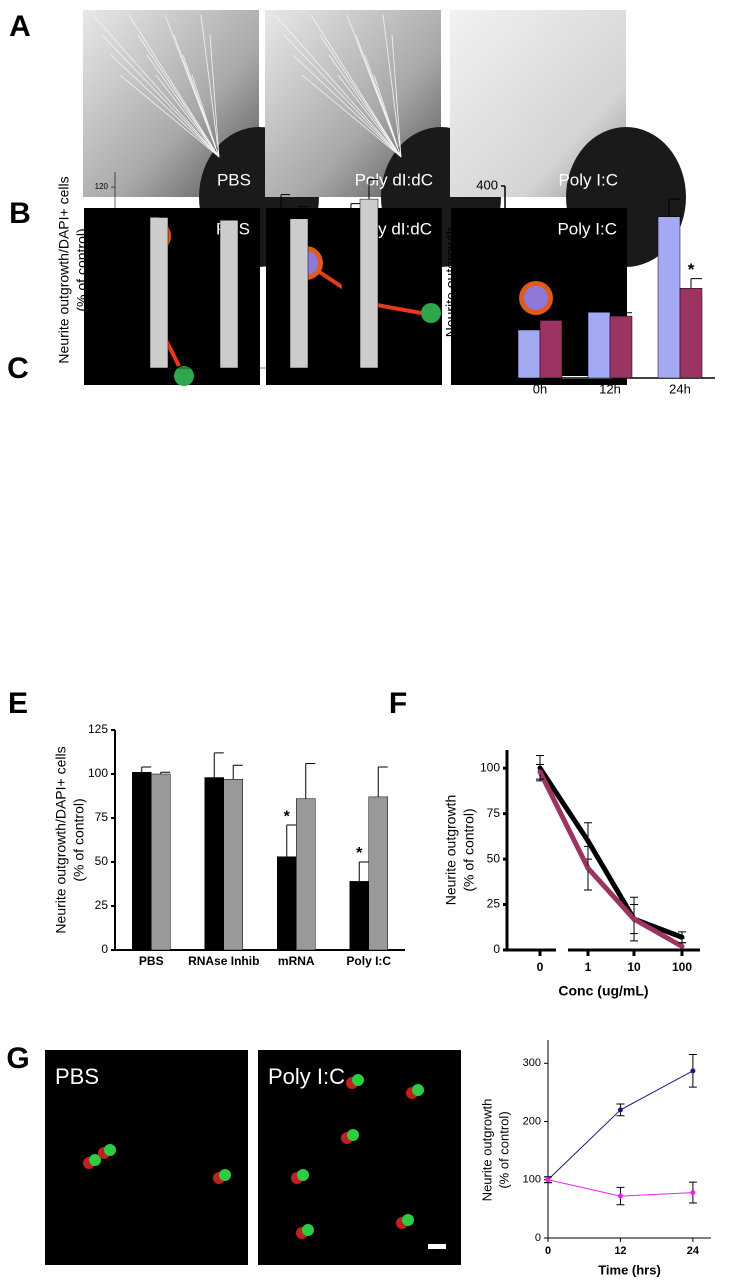 This screenshot has height=1280, width=732. I want to click on y-tick-label: 50, so click(102, 861).